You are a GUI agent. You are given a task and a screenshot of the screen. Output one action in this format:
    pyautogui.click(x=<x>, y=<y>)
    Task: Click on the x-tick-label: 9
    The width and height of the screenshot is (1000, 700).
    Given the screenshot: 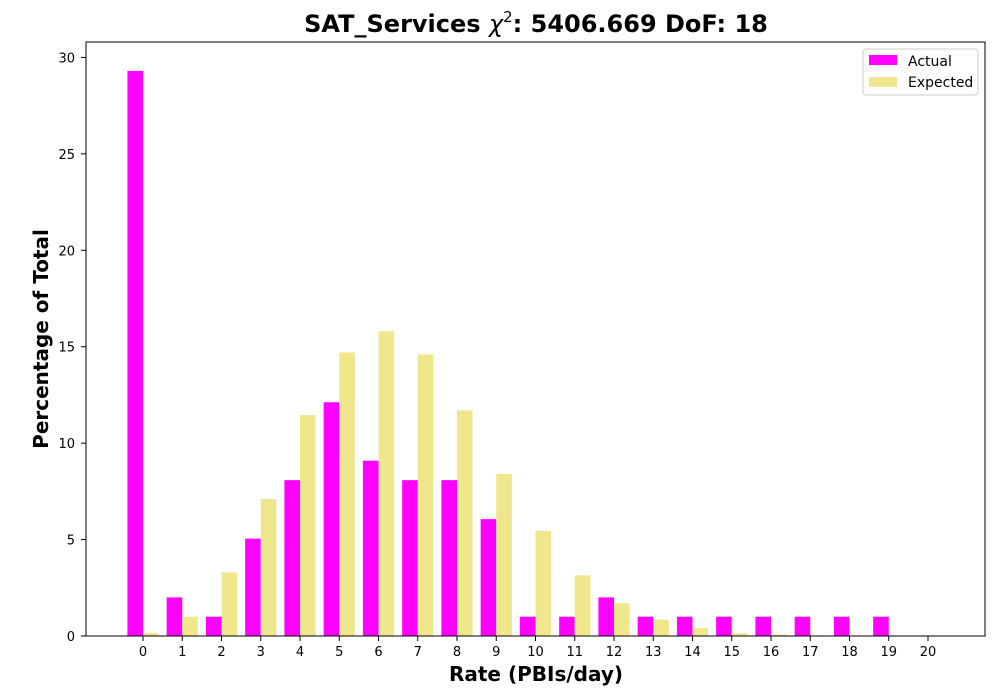 What is the action you would take?
    pyautogui.click(x=496, y=652)
    